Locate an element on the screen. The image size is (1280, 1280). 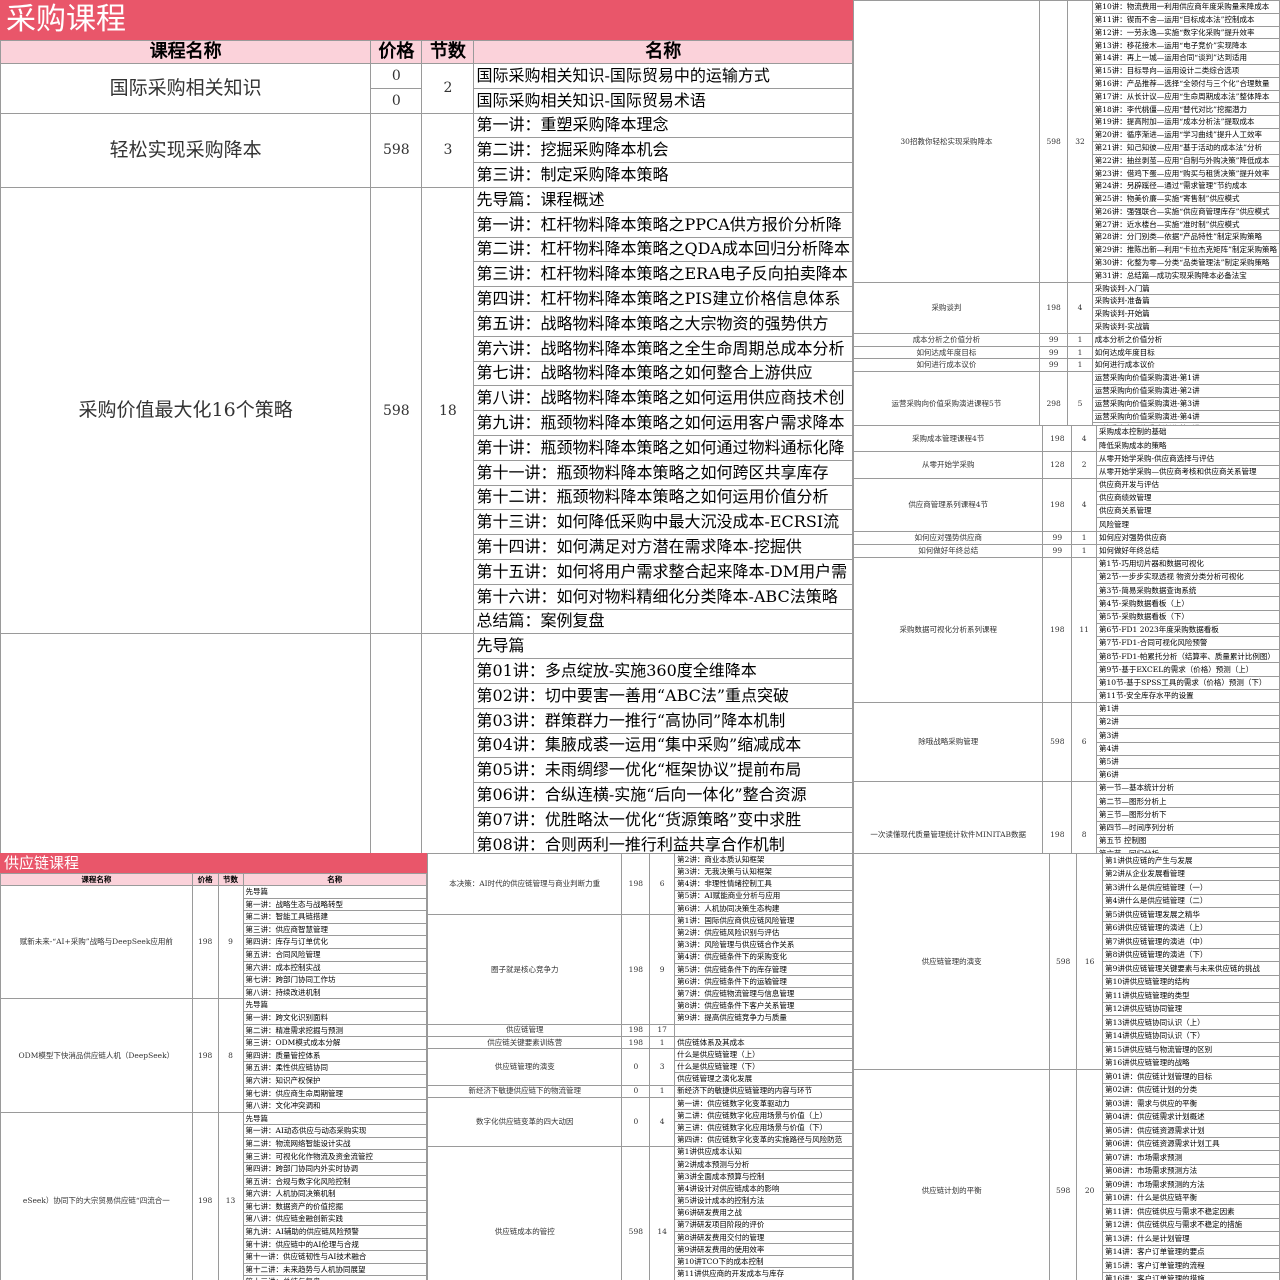
lesson-name: 第四讲：杠杆物料降本策略之PIS建立价格信息体系 is located at coordinates (663, 299).